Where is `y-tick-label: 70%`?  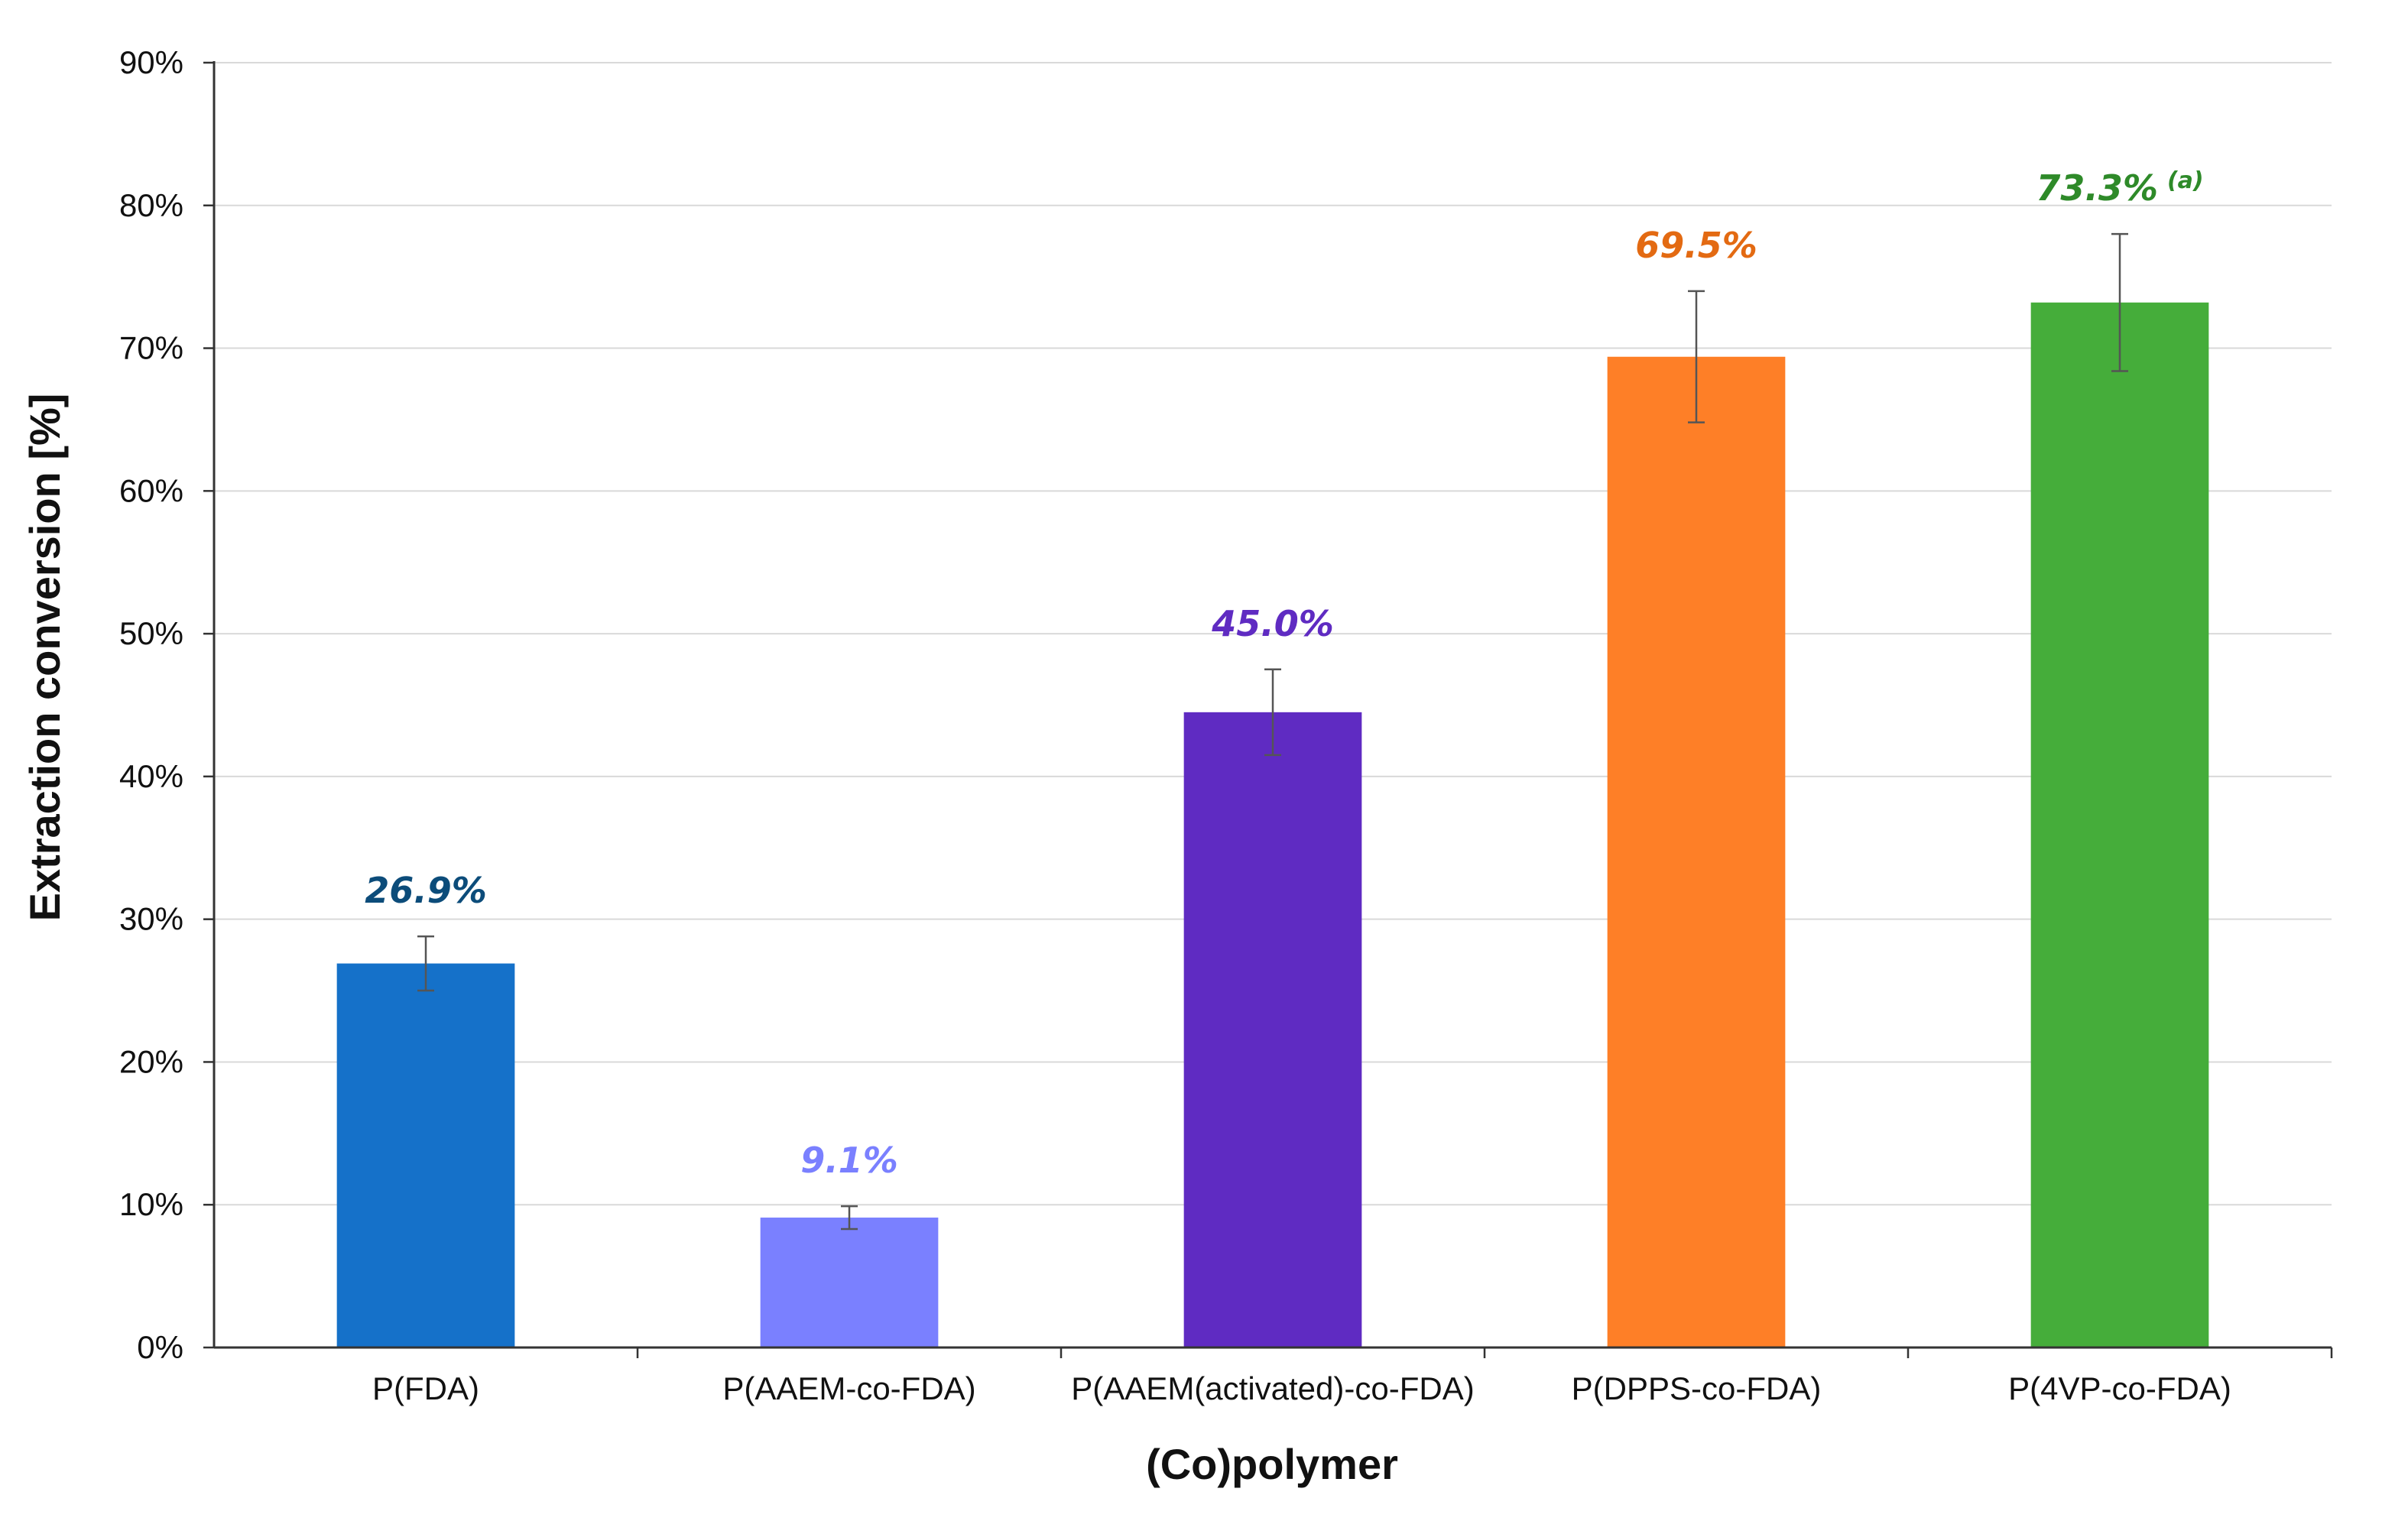 y-tick-label: 70% is located at coordinates (151, 348).